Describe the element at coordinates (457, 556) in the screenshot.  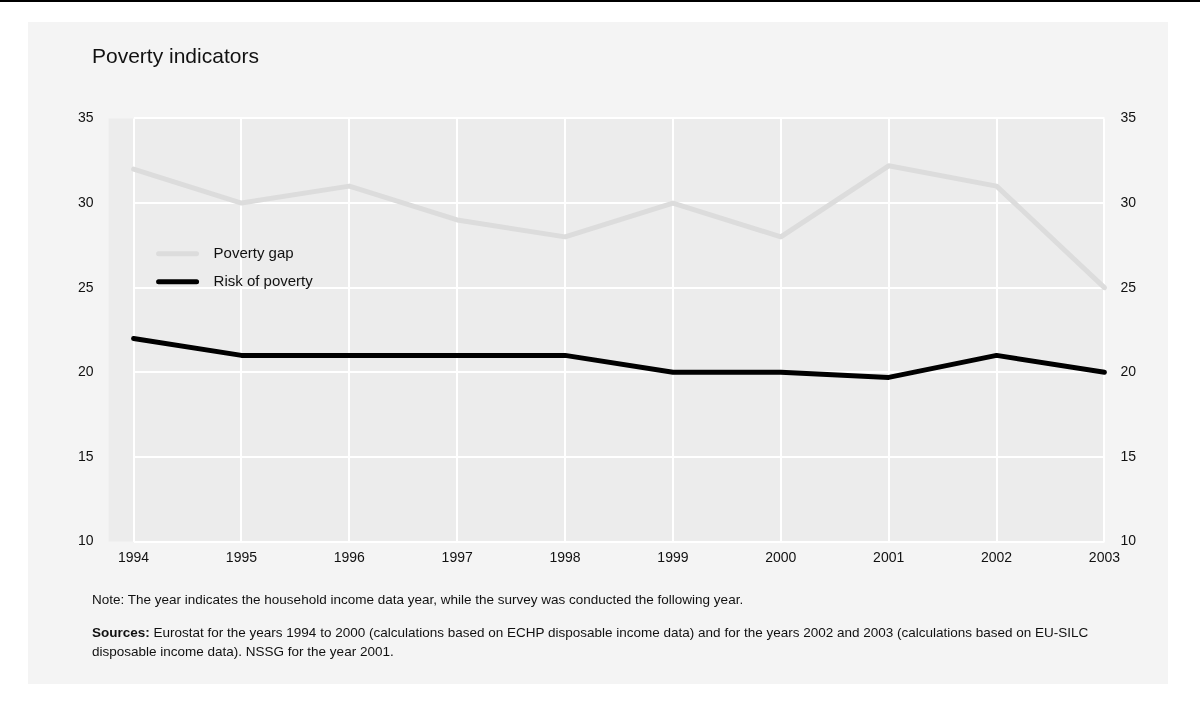
I see `x-tick-label: 1997` at that location.